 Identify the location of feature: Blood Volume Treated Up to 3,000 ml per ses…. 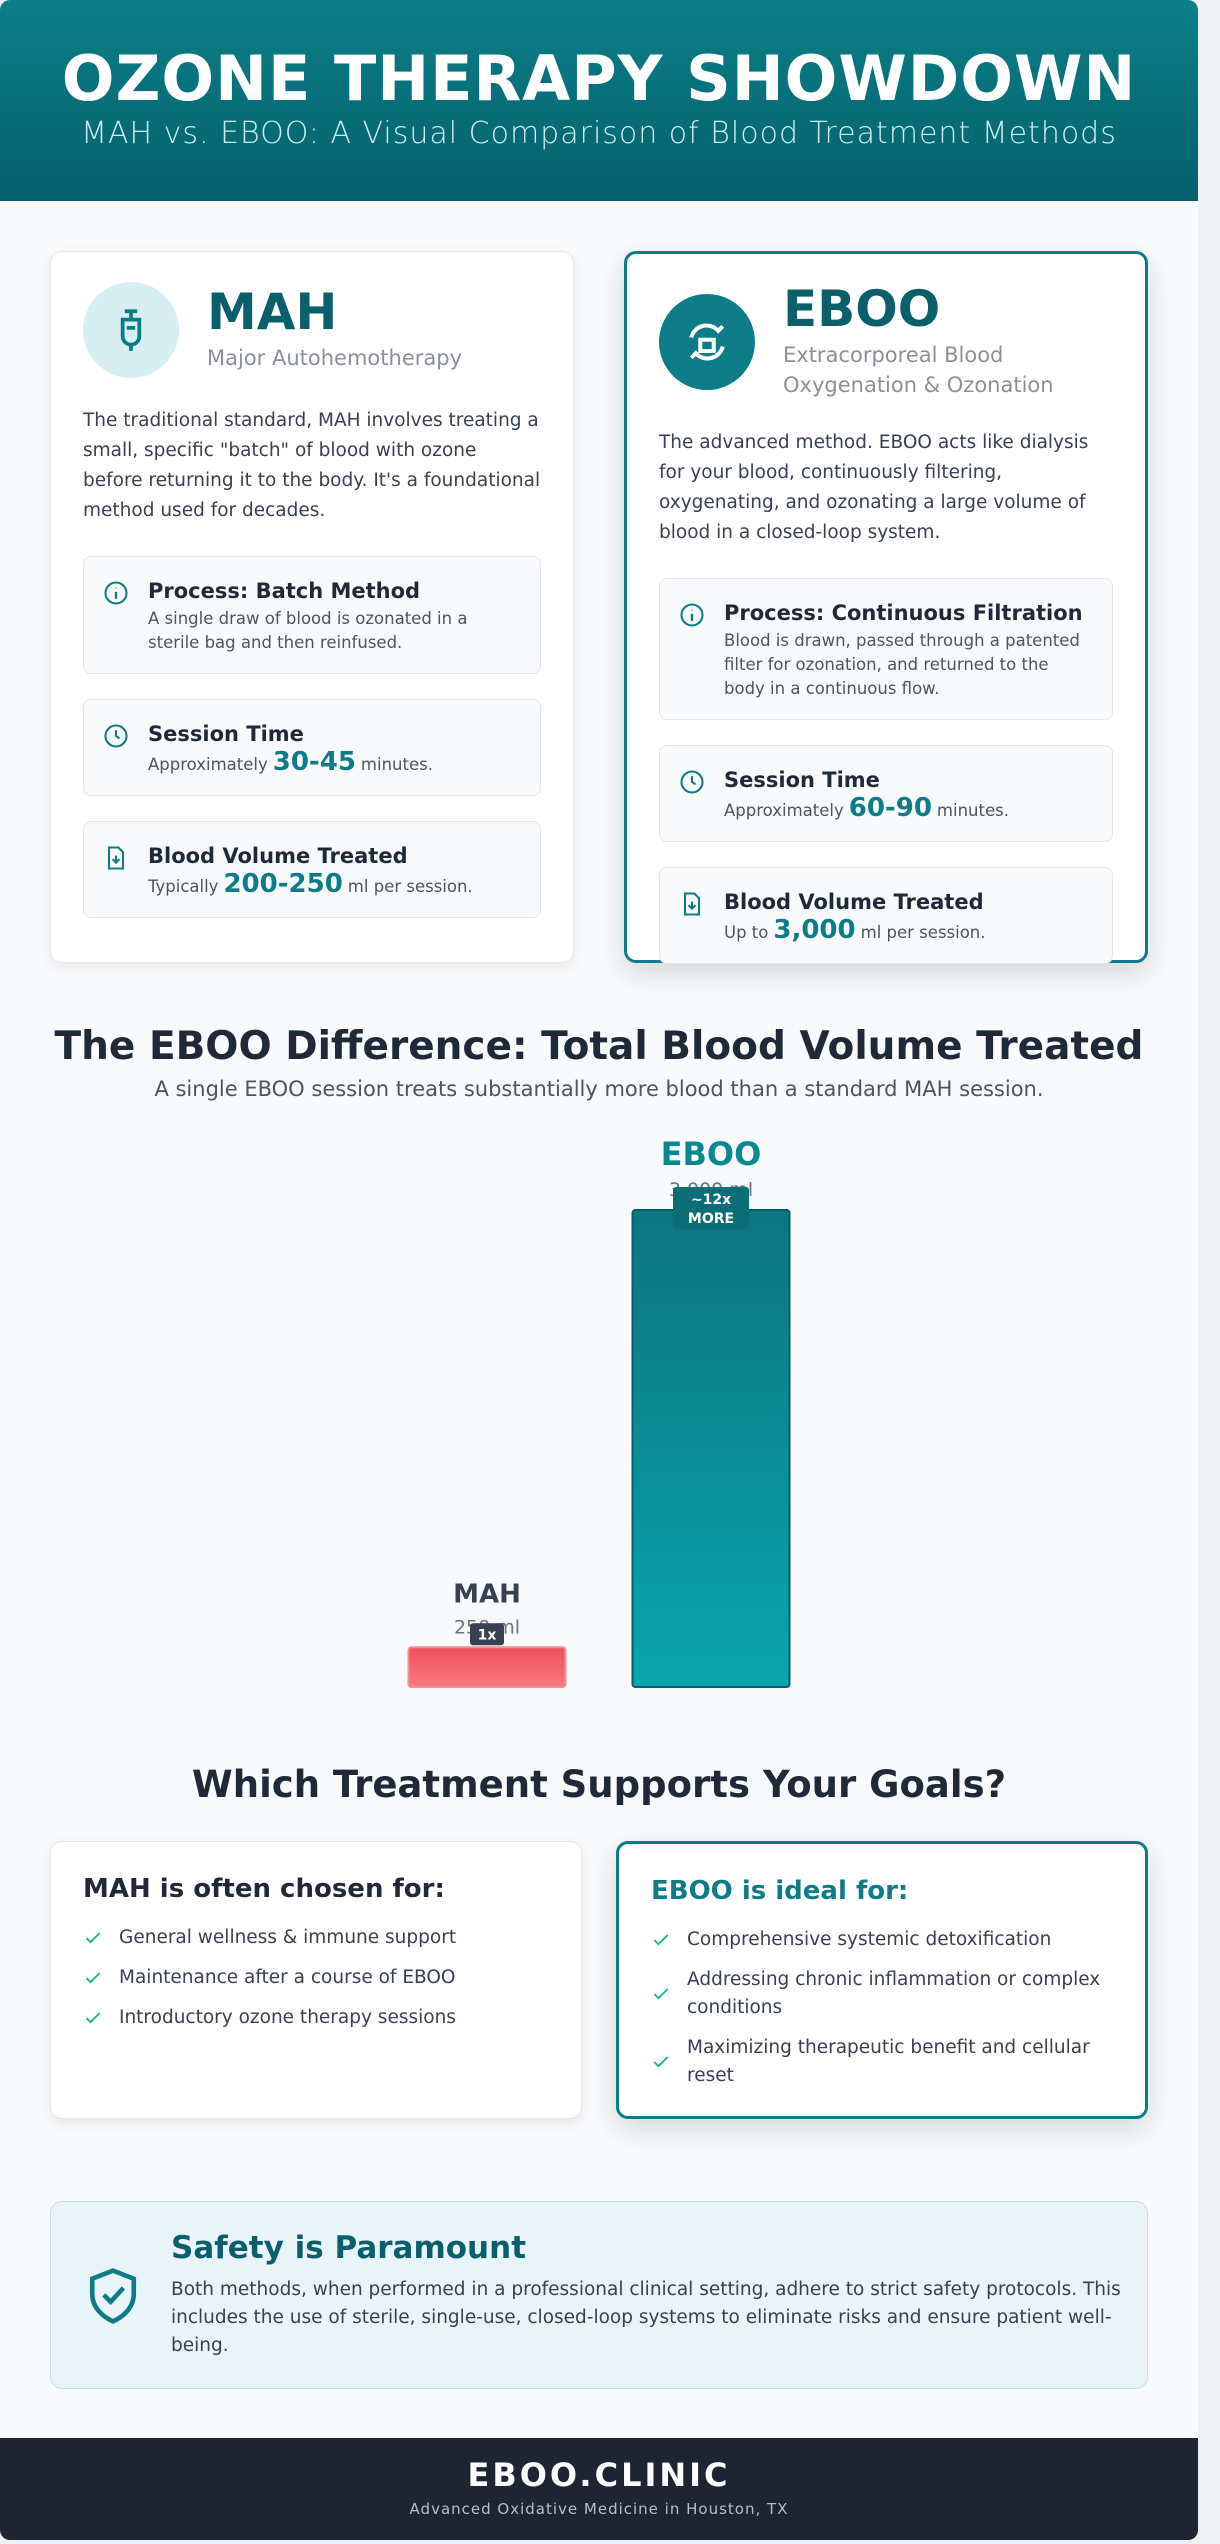
(886, 915).